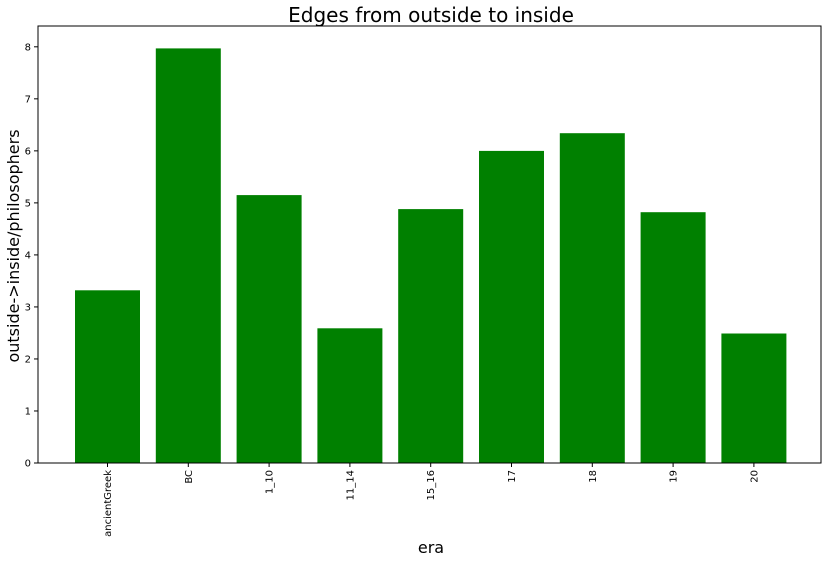 The height and width of the screenshot is (563, 827). What do you see at coordinates (107, 376) in the screenshot?
I see `bar-ancientGreek` at bounding box center [107, 376].